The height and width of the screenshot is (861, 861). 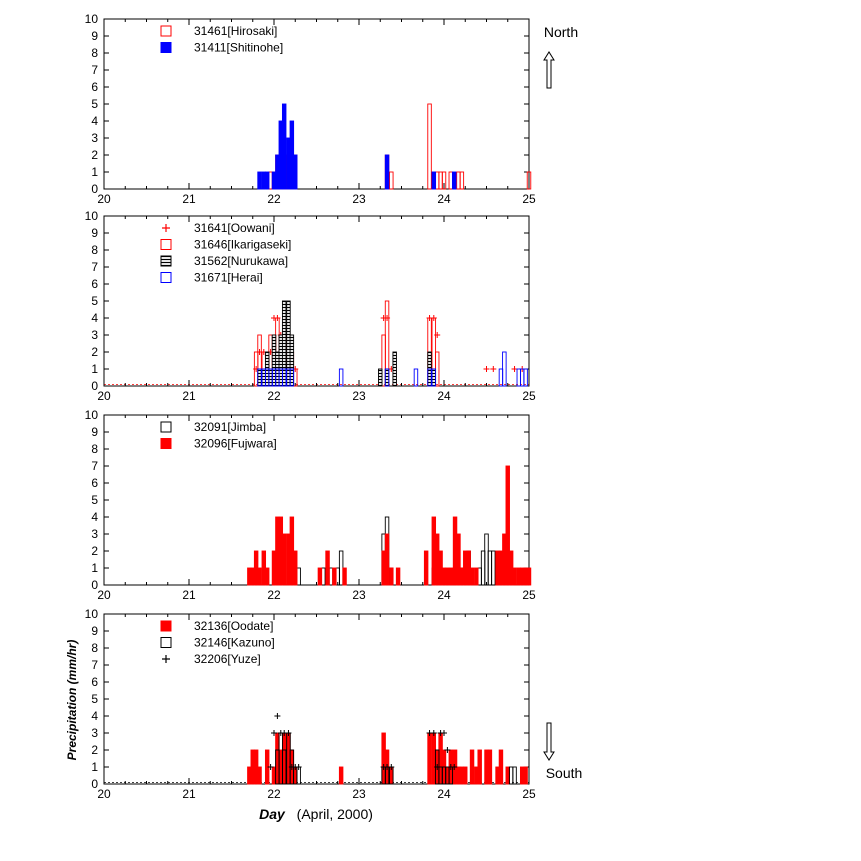 What do you see at coordinates (561, 32) in the screenshot?
I see `north-label: North` at bounding box center [561, 32].